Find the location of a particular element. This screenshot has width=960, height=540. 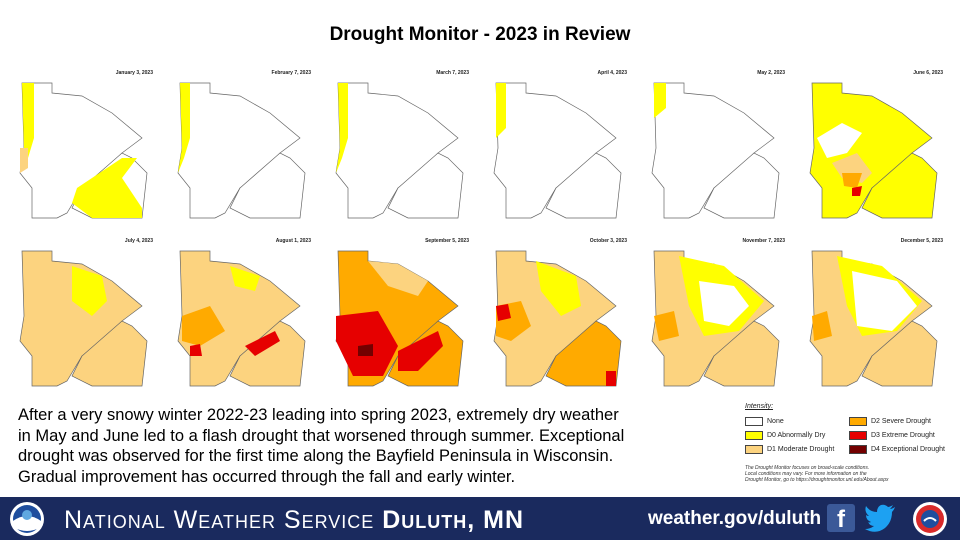

drought-map-feb: February 7, 2023 is located at coordinates (242, 152).